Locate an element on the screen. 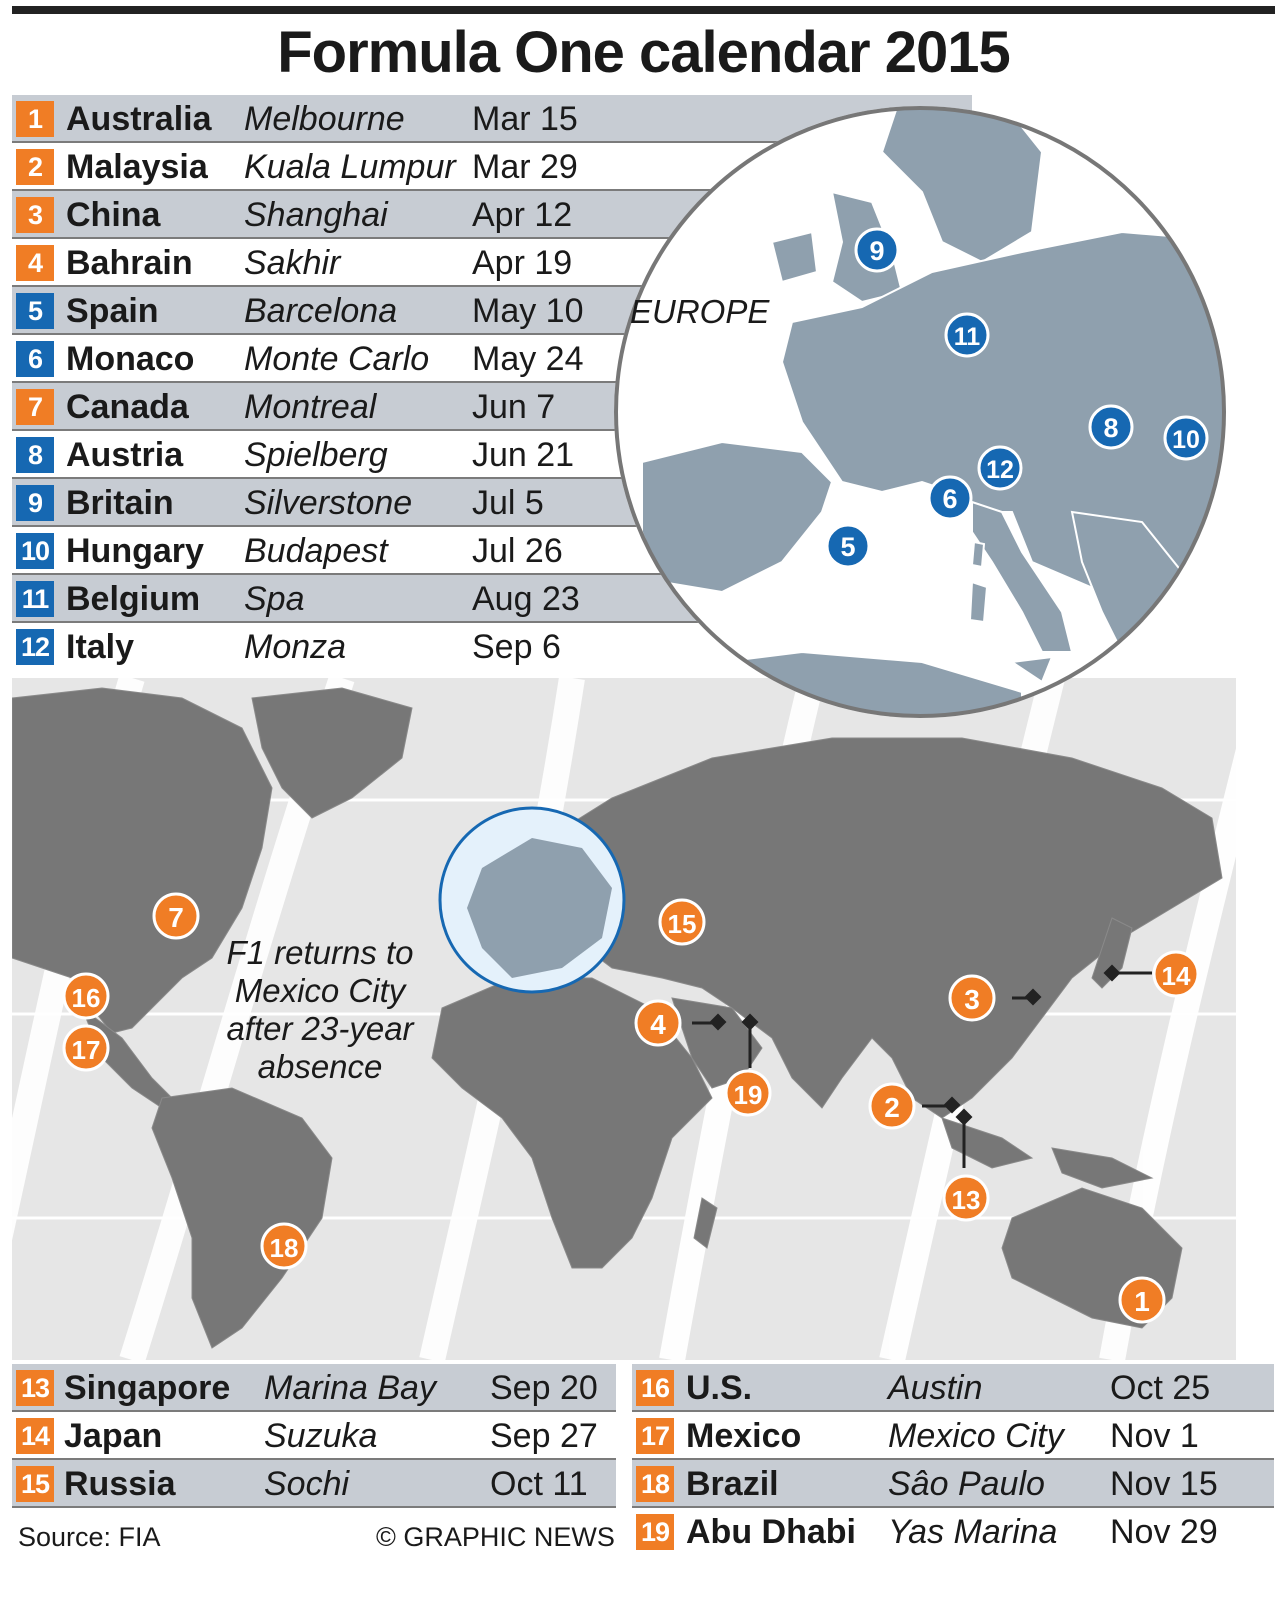  date: Mar 15 is located at coordinates (525, 119).